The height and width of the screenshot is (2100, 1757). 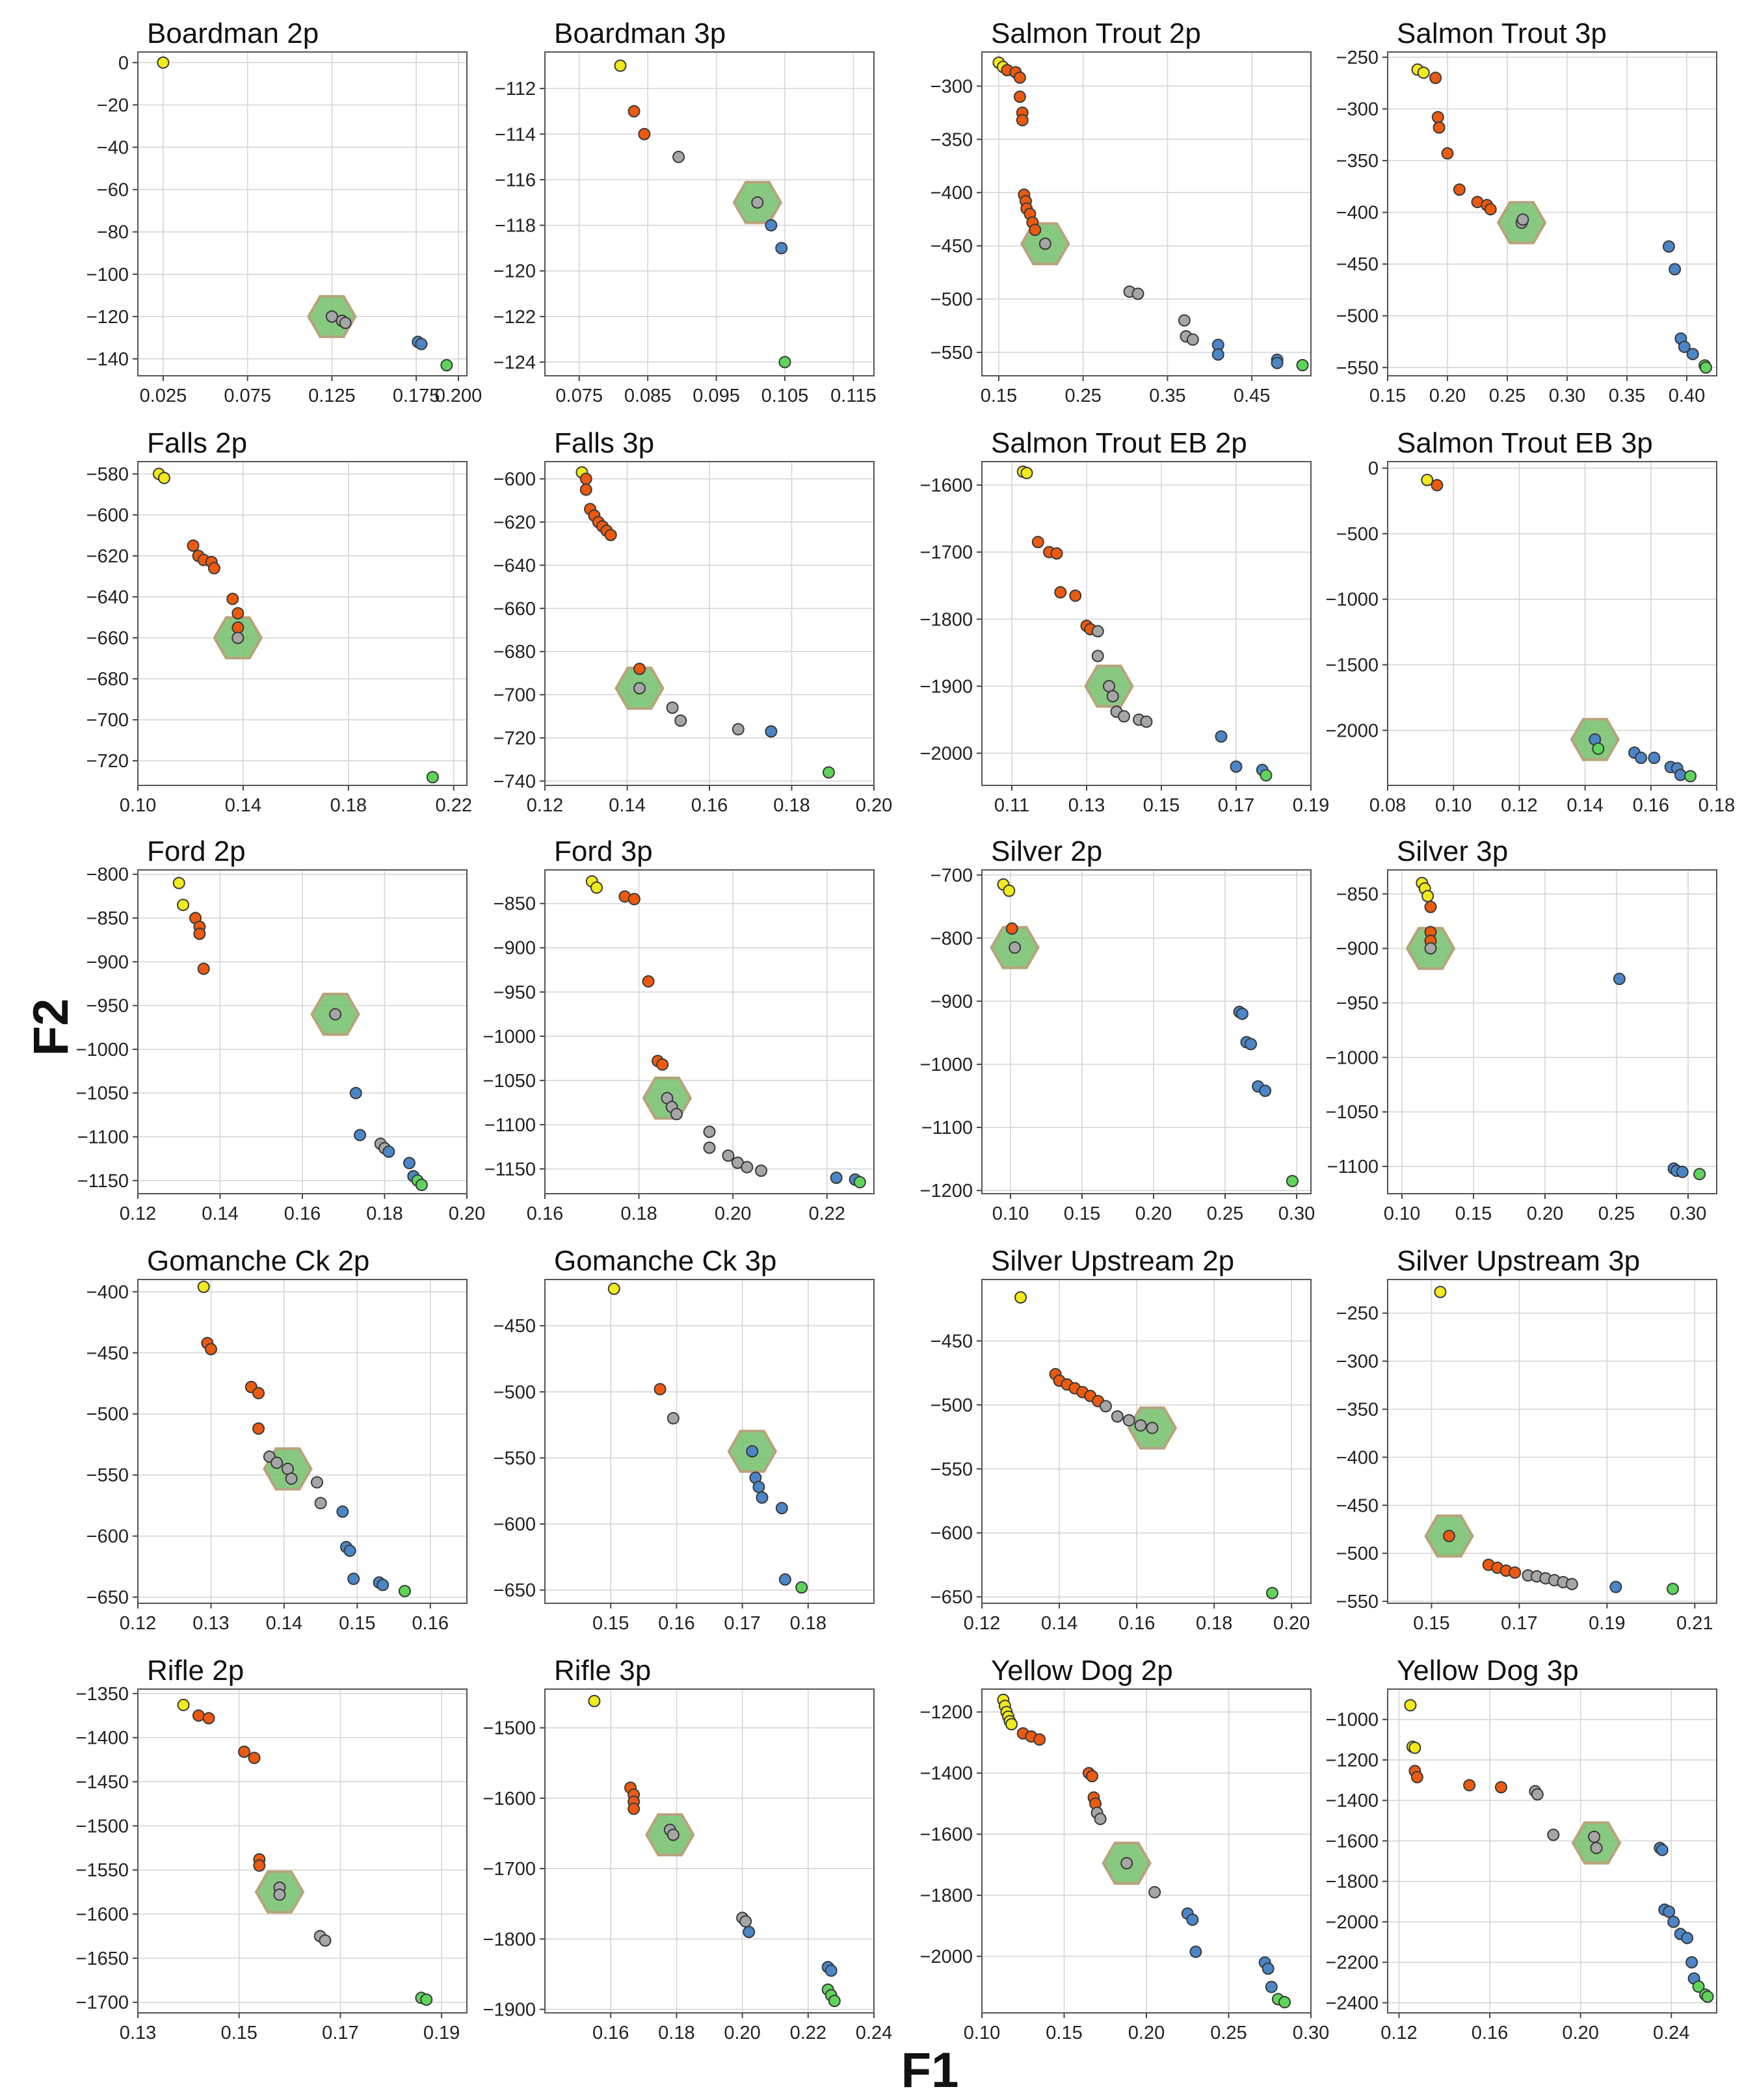 What do you see at coordinates (982, 1623) in the screenshot?
I see `x-tick-label: 0.12` at bounding box center [982, 1623].